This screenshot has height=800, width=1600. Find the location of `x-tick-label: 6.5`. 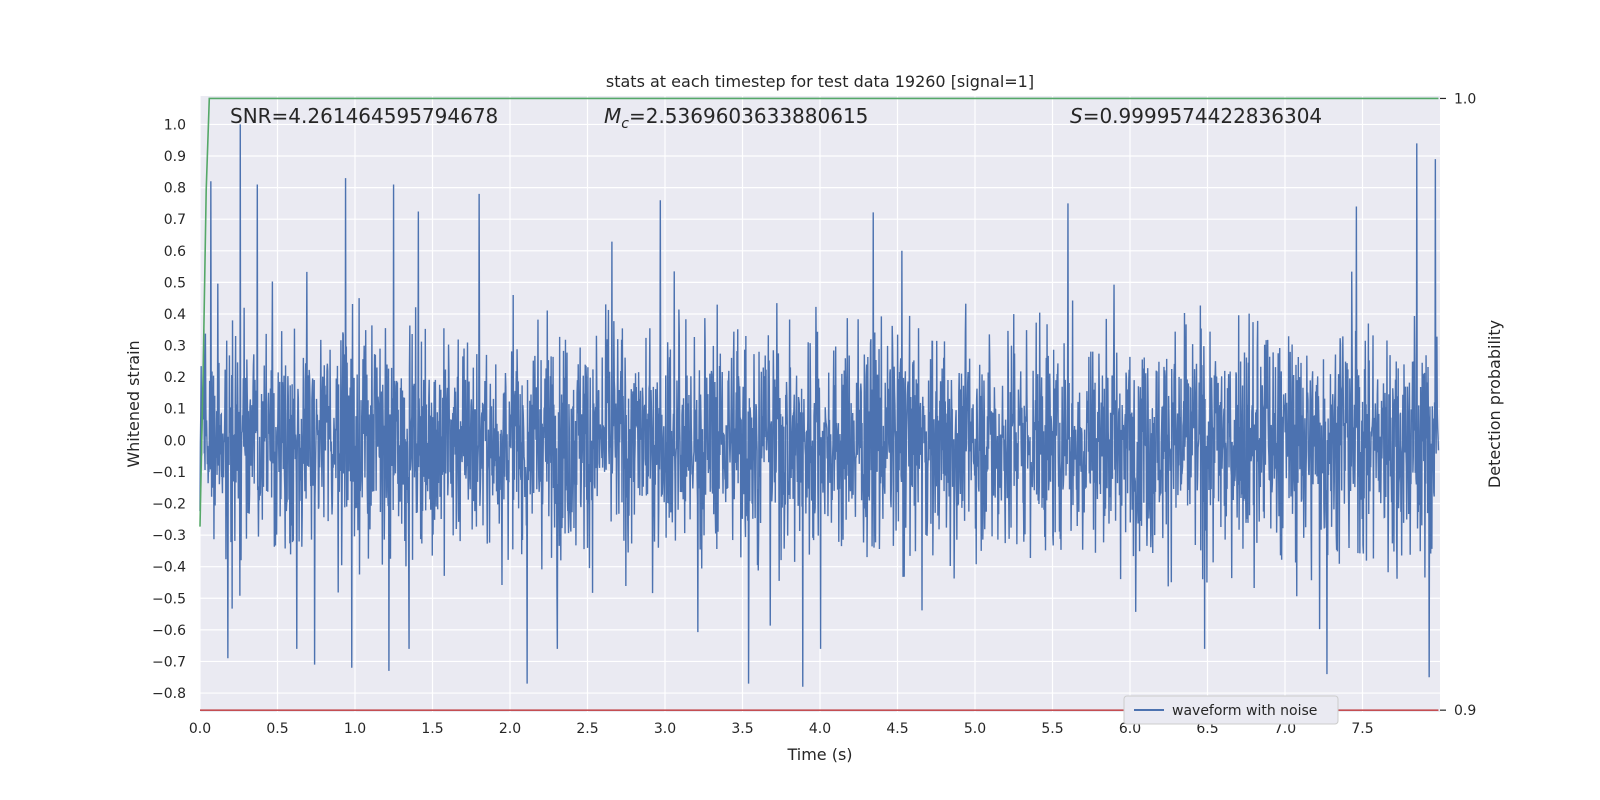

x-tick-label: 6.5 is located at coordinates (1207, 729).